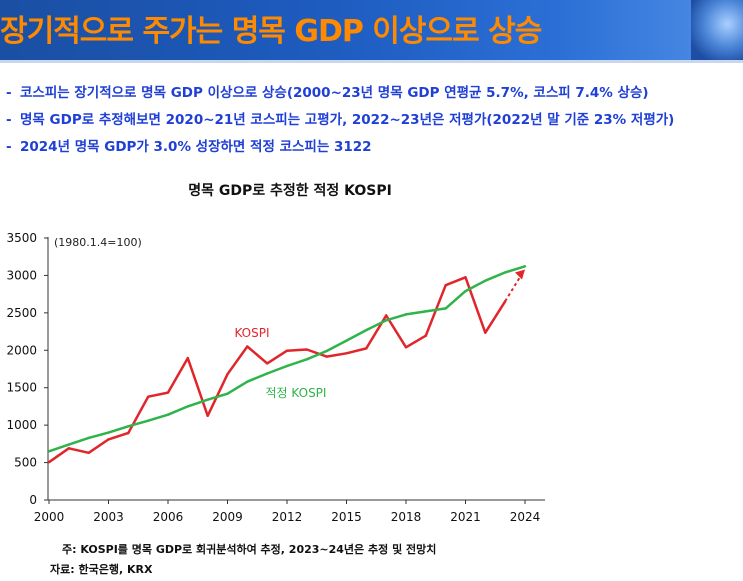 This screenshot has height=581, width=743. What do you see at coordinates (525, 517) in the screenshot?
I see `x-tick-label: 2024` at bounding box center [525, 517].